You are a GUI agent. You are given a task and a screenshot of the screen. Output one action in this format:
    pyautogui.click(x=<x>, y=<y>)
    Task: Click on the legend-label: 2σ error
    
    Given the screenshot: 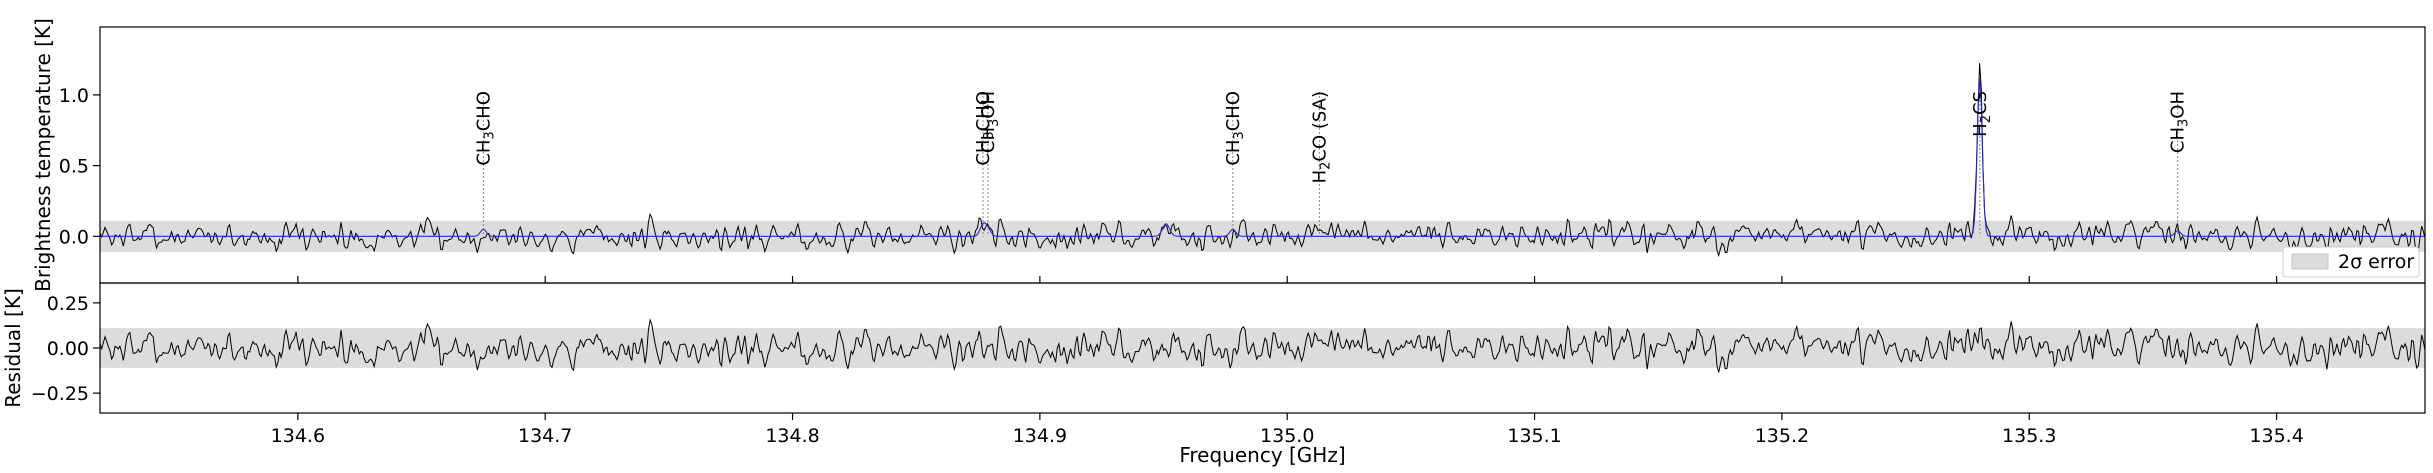 What is the action you would take?
    pyautogui.click(x=2376, y=262)
    